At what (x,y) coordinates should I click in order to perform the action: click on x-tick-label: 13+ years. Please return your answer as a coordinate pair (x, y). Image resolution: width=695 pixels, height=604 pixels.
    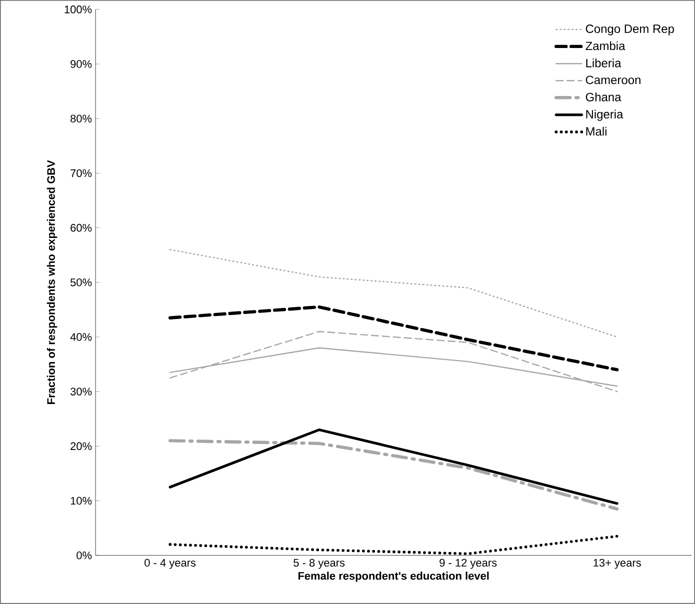
    Looking at the image, I should click on (617, 563).